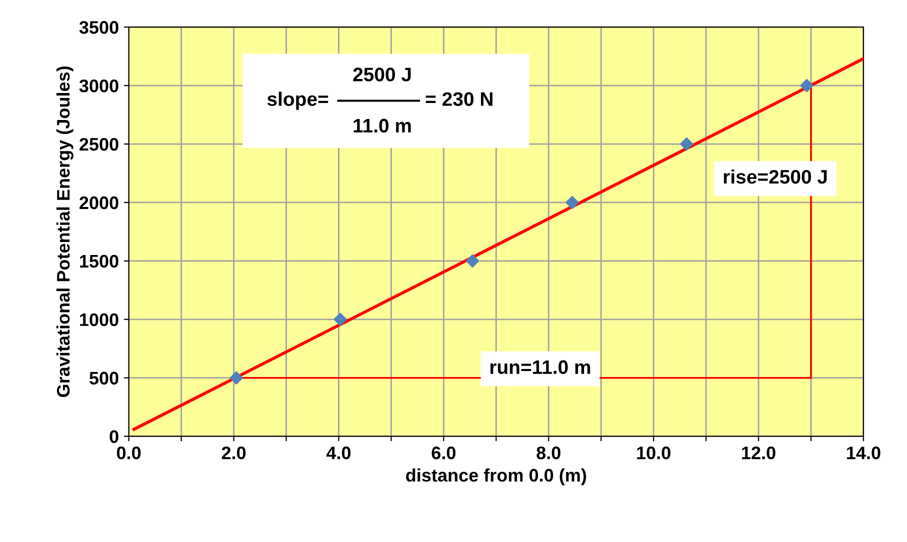  What do you see at coordinates (653, 453) in the screenshot?
I see `x-tick-label: 10.0` at bounding box center [653, 453].